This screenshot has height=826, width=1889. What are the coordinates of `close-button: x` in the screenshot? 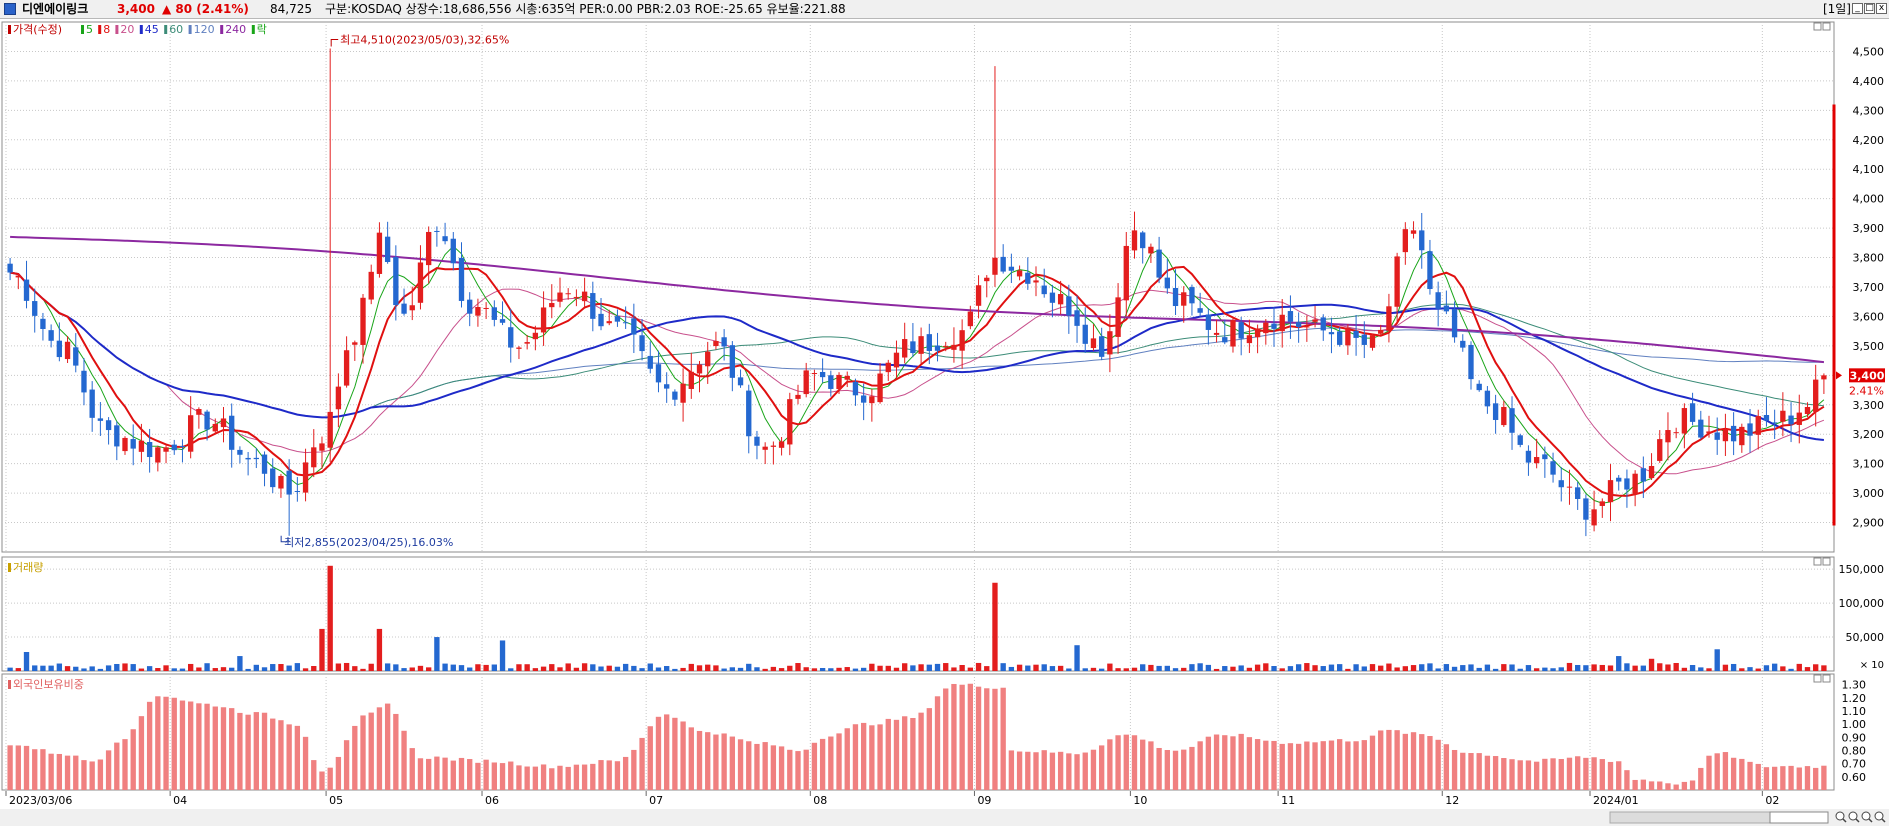 It's located at (1881, 8).